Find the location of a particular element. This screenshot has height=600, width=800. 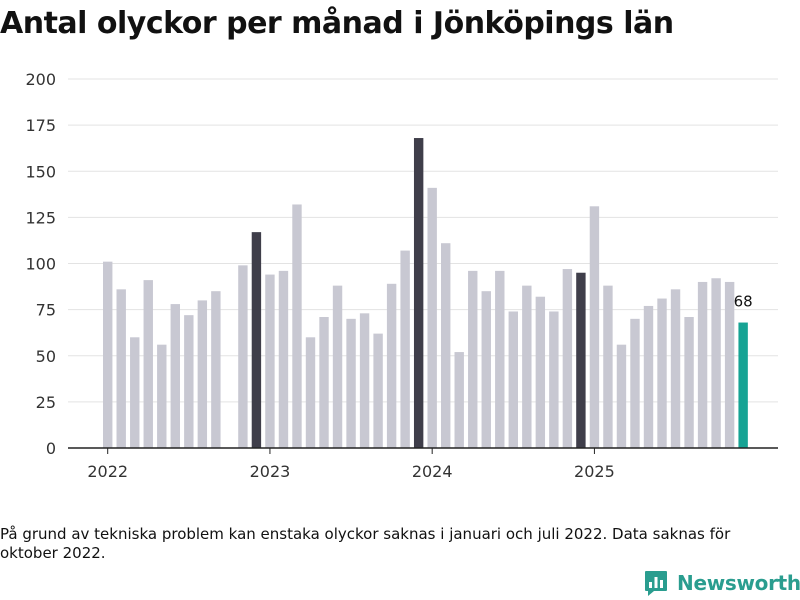

x-tick-label: 2023 is located at coordinates (270, 471).